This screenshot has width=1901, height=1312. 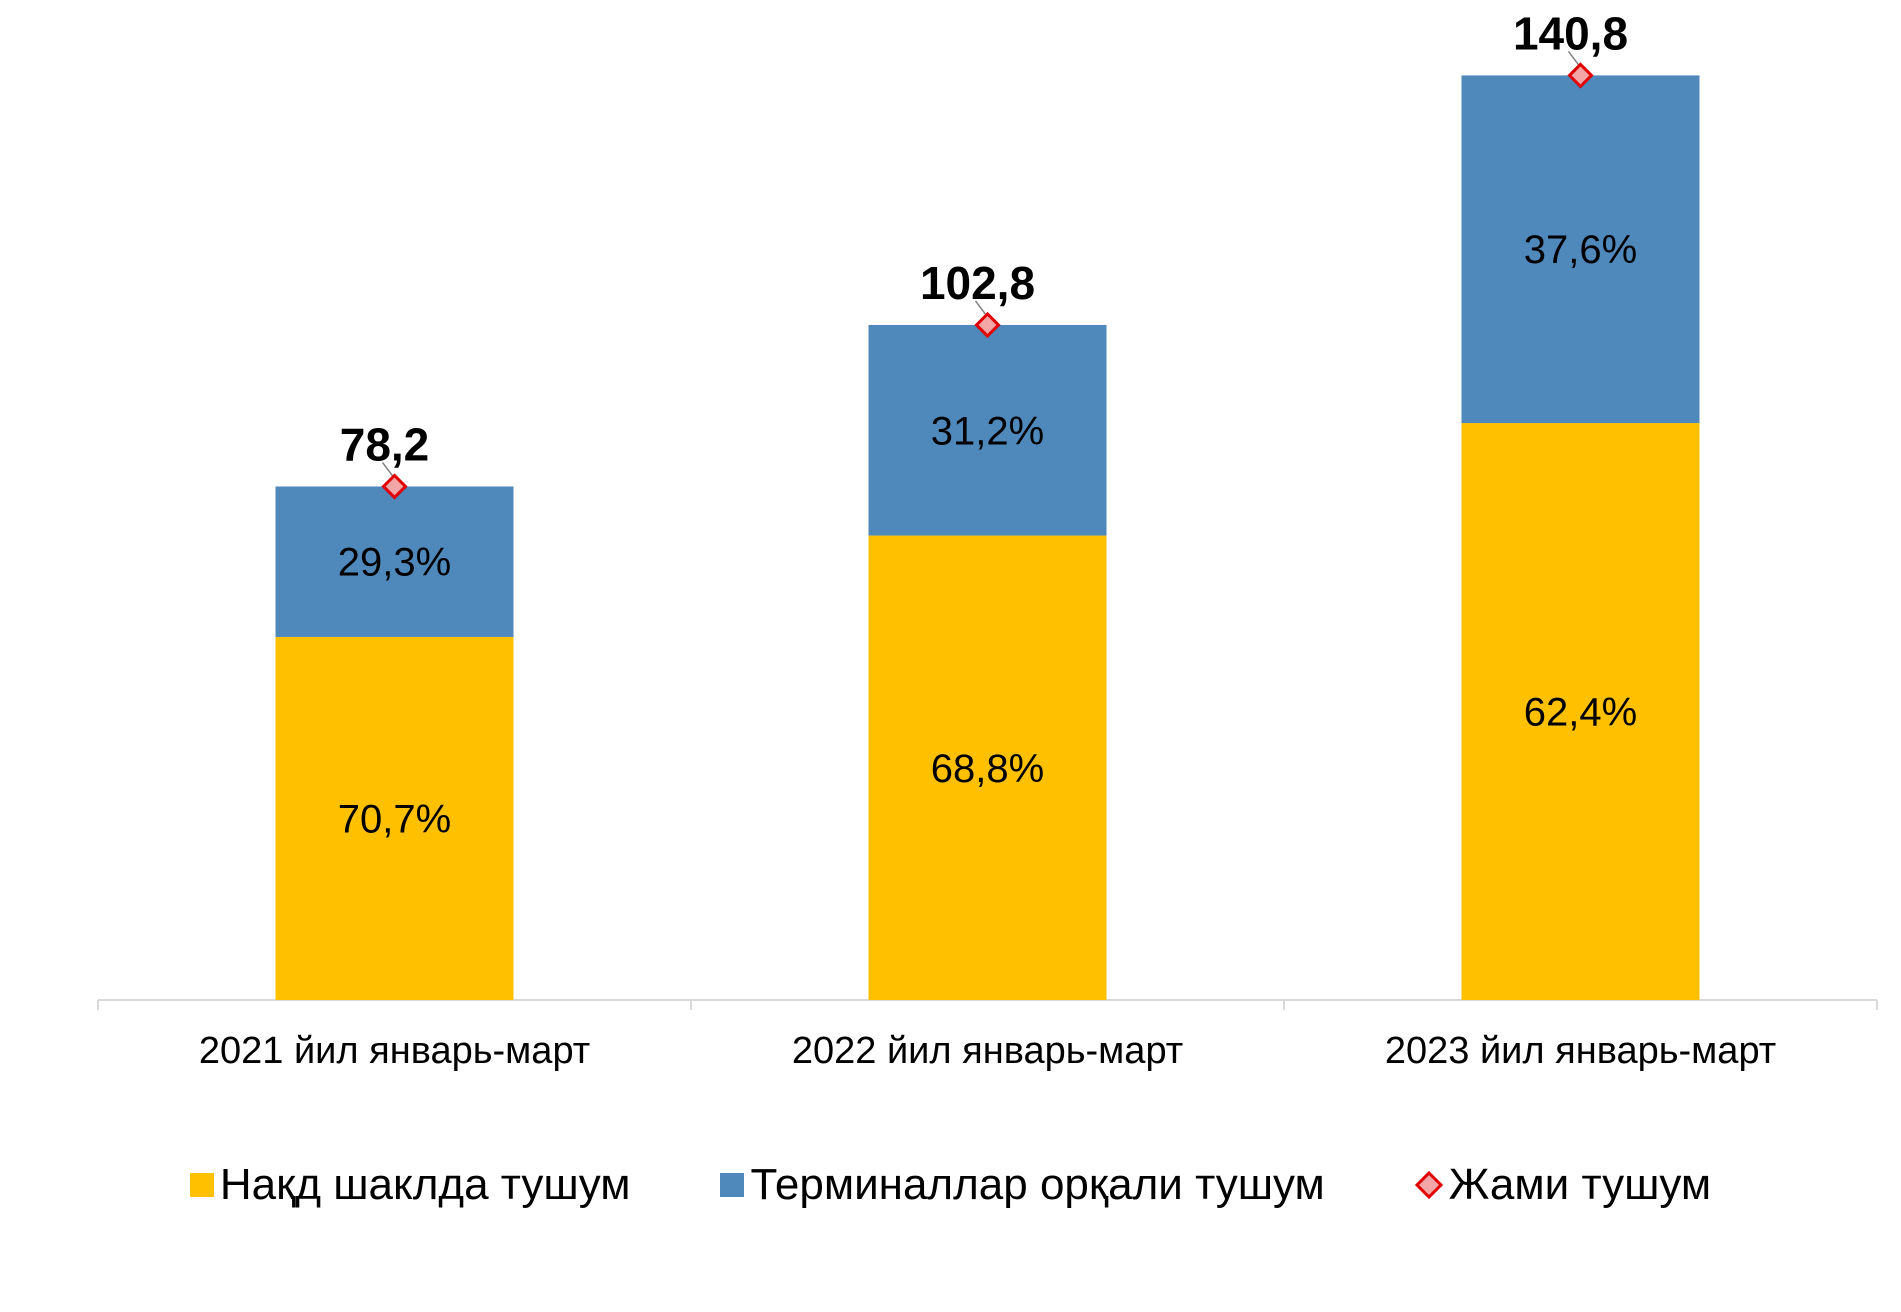 What do you see at coordinates (1580, 1184) in the screenshot?
I see `legend-label-total: Жами тушум` at bounding box center [1580, 1184].